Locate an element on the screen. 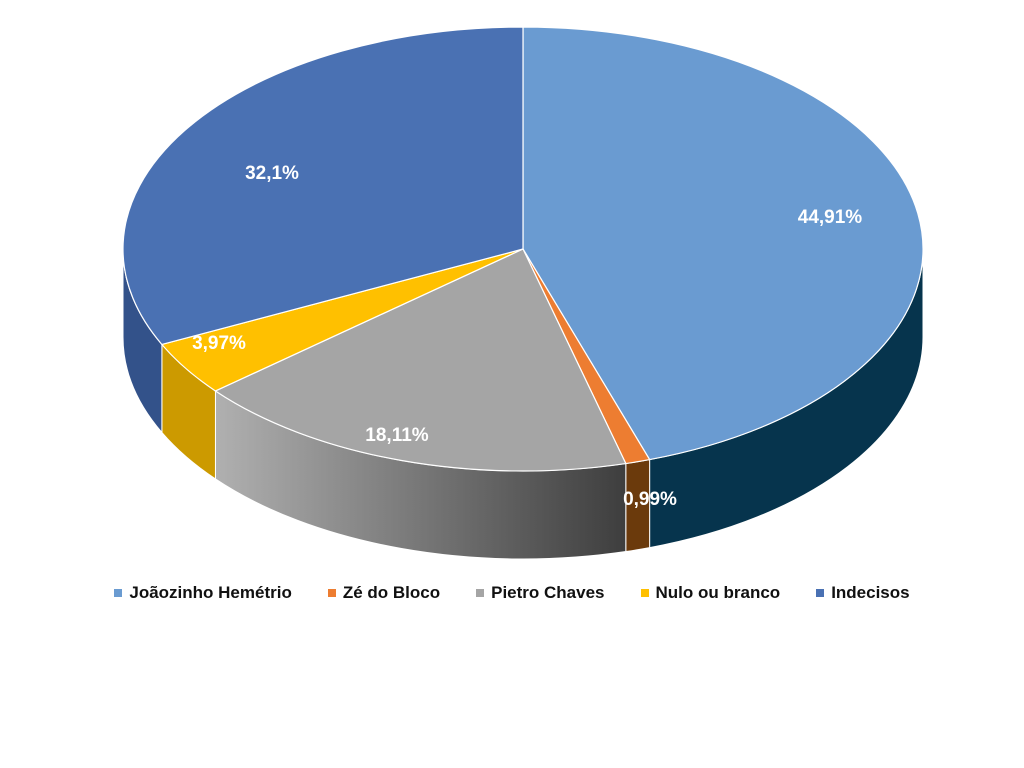  legend-item-0: Joãozinho Hemétrio is located at coordinates (203, 593).